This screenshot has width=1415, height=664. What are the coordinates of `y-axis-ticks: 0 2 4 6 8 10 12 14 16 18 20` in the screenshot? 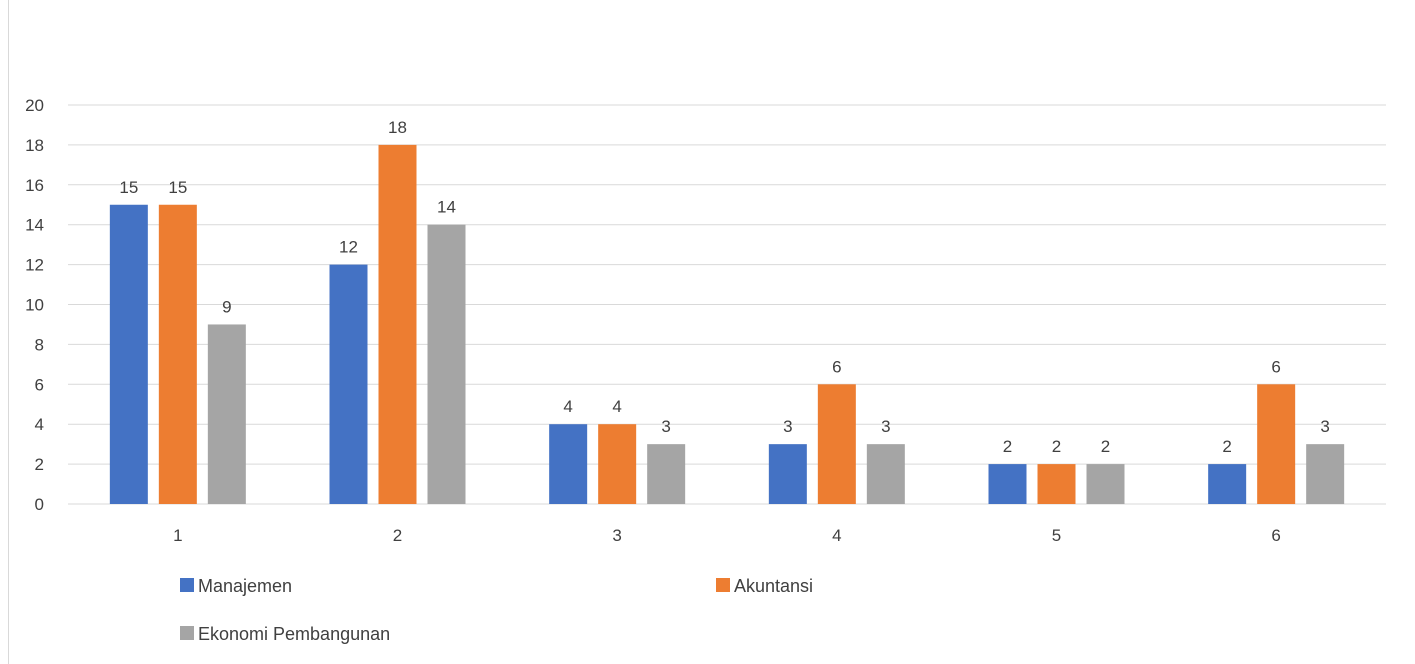 It's located at (34, 305).